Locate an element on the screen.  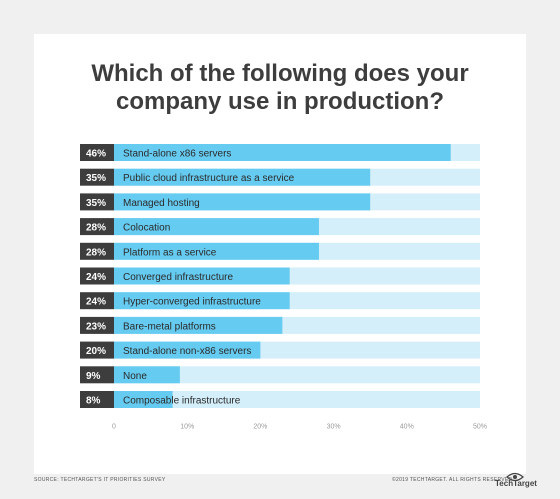
category-label: Composable infrastructure is located at coordinates (182, 401).